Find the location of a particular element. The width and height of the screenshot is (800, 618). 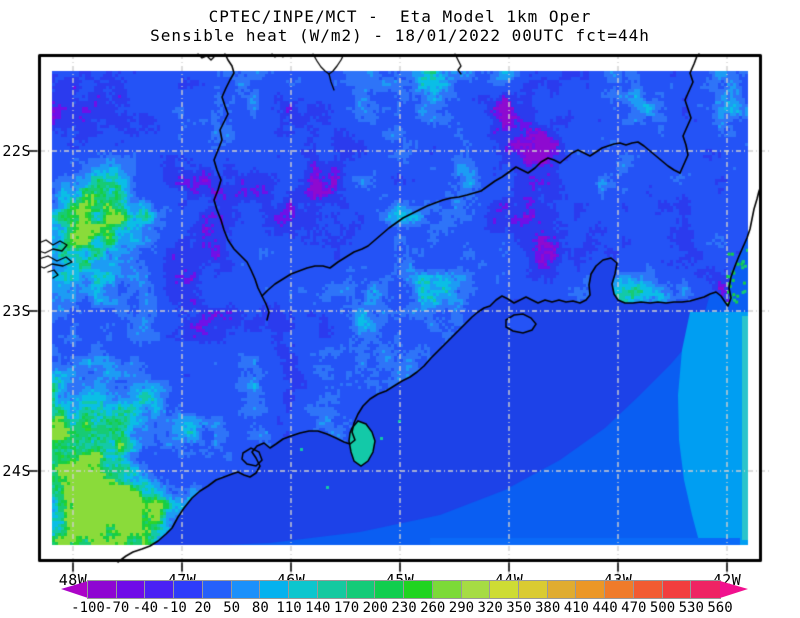

colorbar-tick-value: 440 is located at coordinates (605, 608).